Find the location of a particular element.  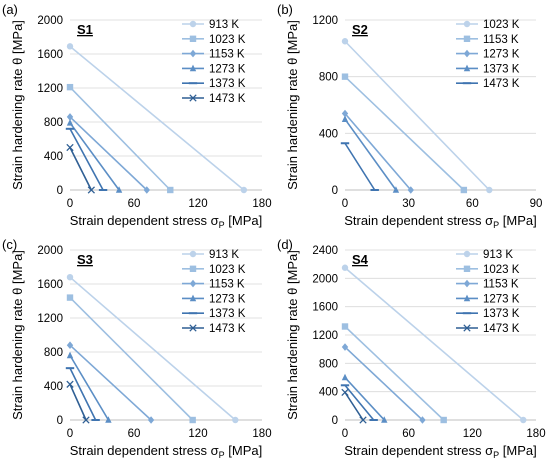

legend-item: 1473 K is located at coordinates (488, 329).